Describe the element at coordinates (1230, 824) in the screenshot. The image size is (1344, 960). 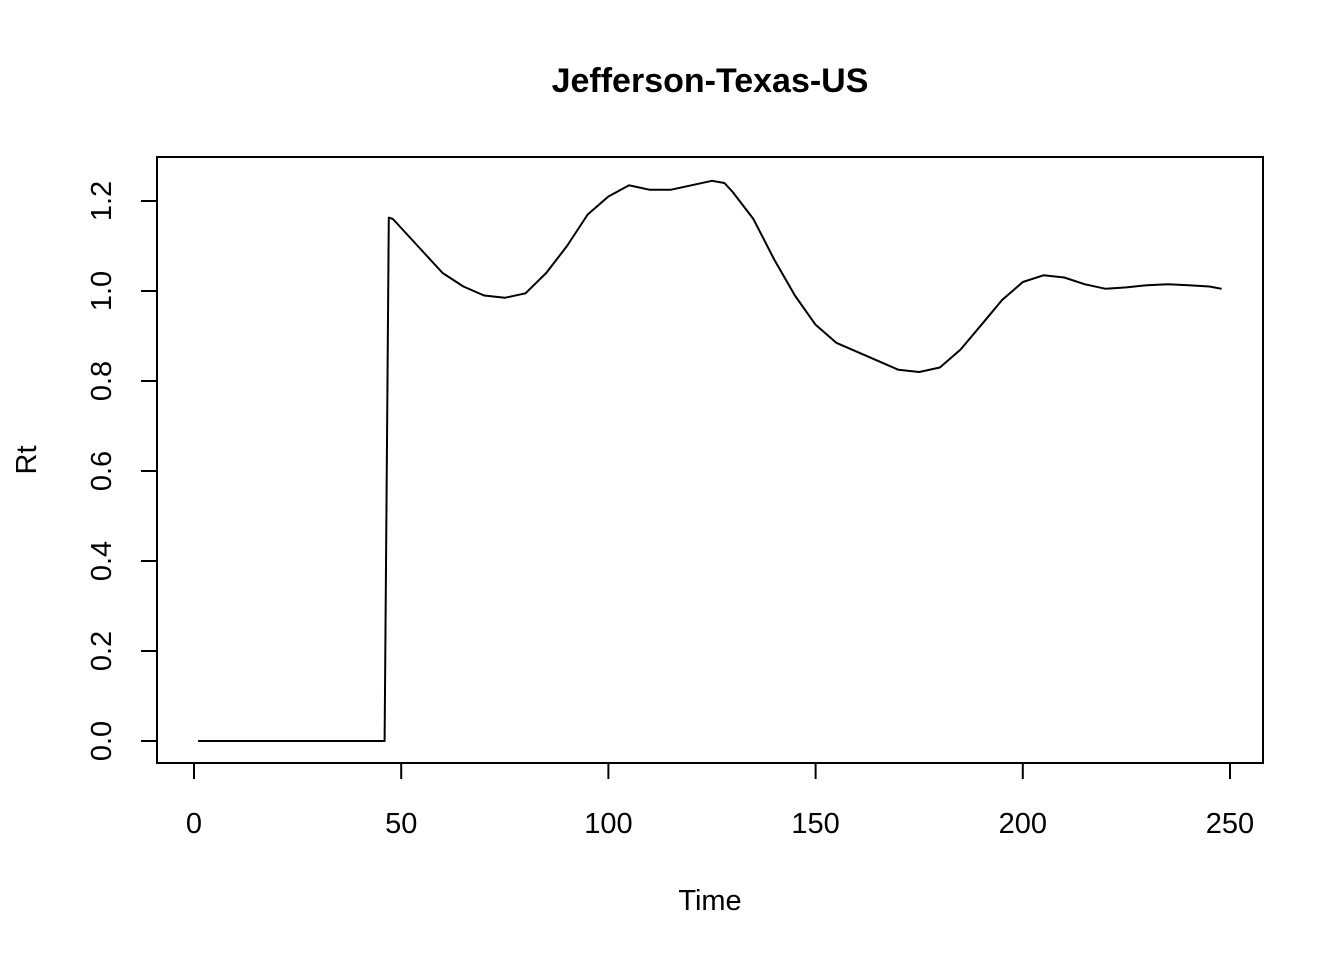
I see `x-tick-label: 250` at that location.